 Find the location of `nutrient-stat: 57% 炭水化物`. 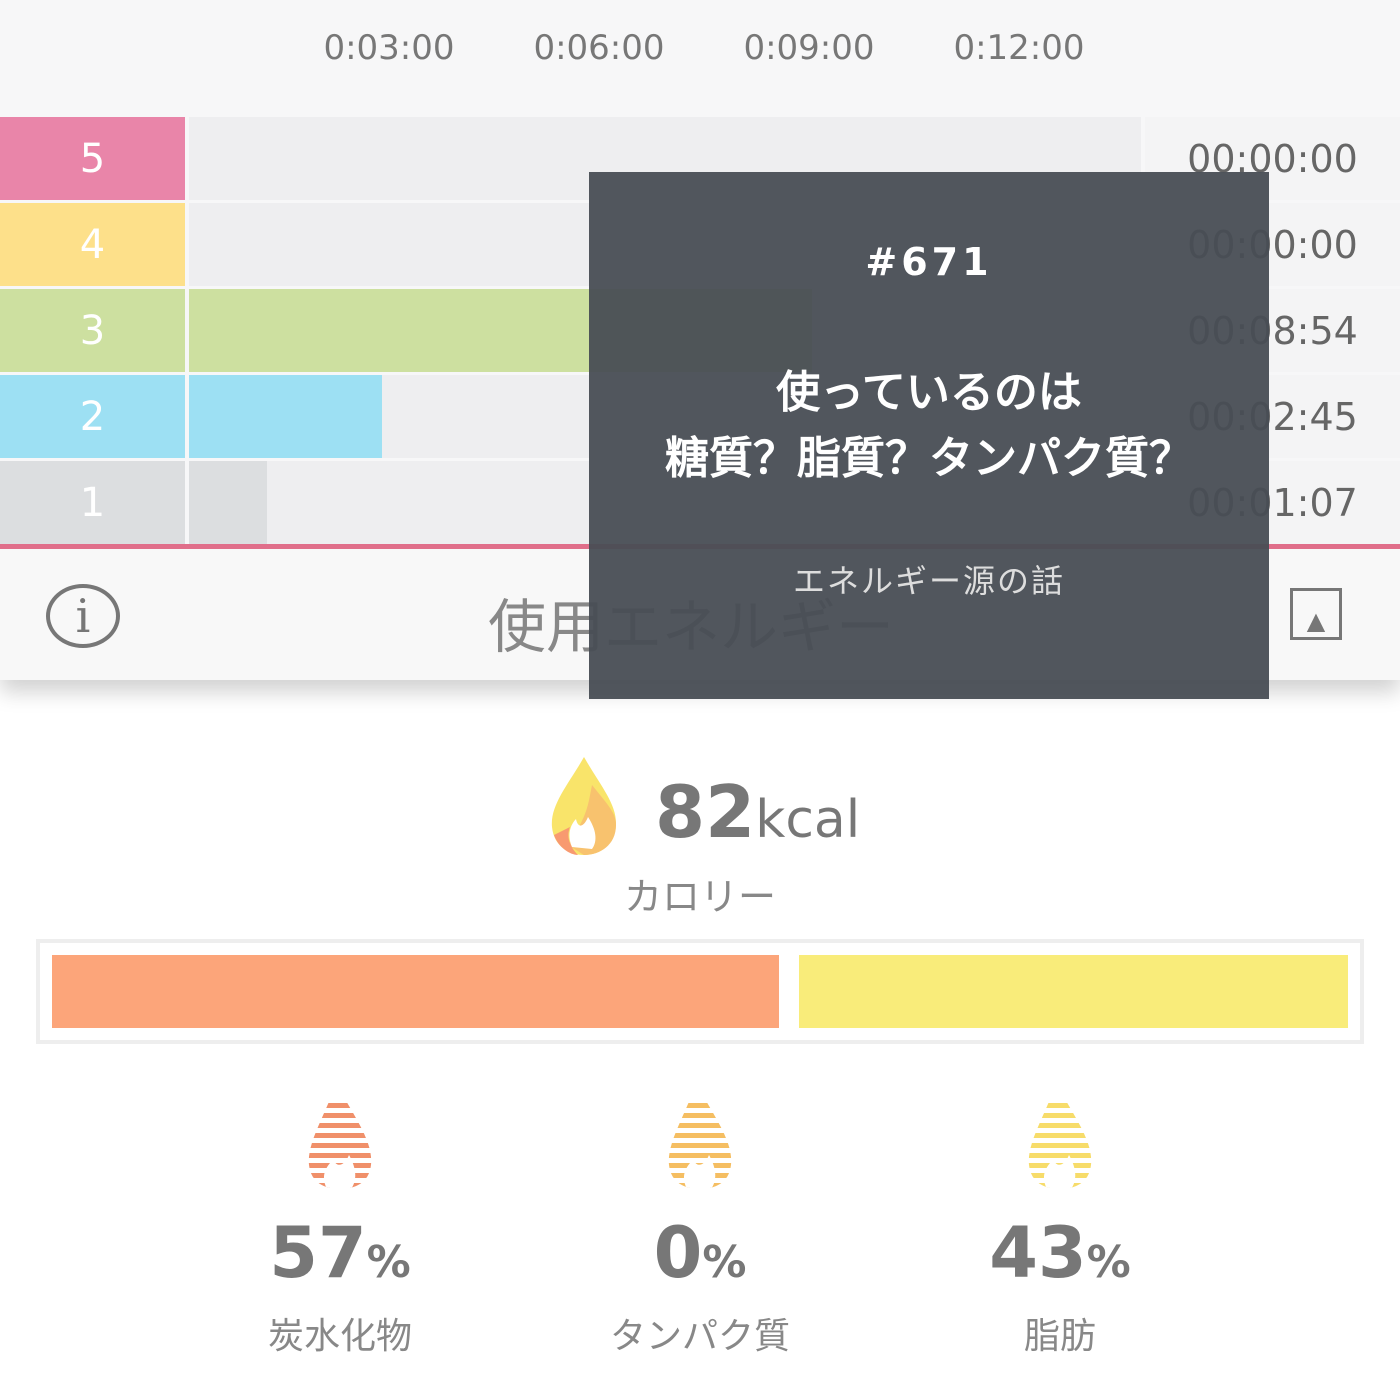

nutrient-stat: 57% 炭水化物 is located at coordinates (340, 1222).